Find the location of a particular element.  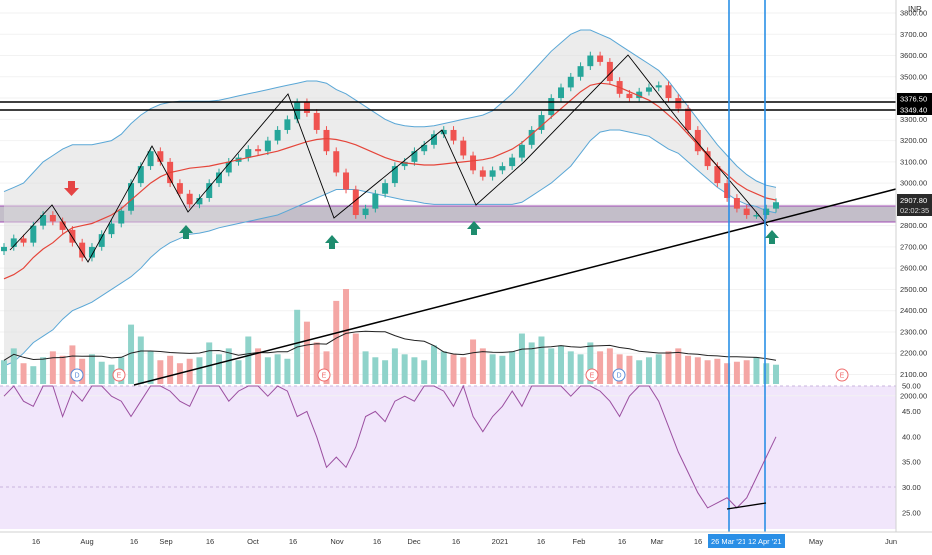

price-tick-label: 2800.00 is located at coordinates (913, 225).